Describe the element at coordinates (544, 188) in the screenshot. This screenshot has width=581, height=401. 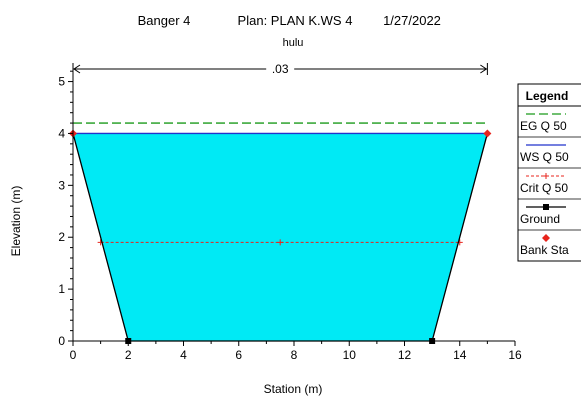
I see `legend-label: Crit Q 50` at that location.